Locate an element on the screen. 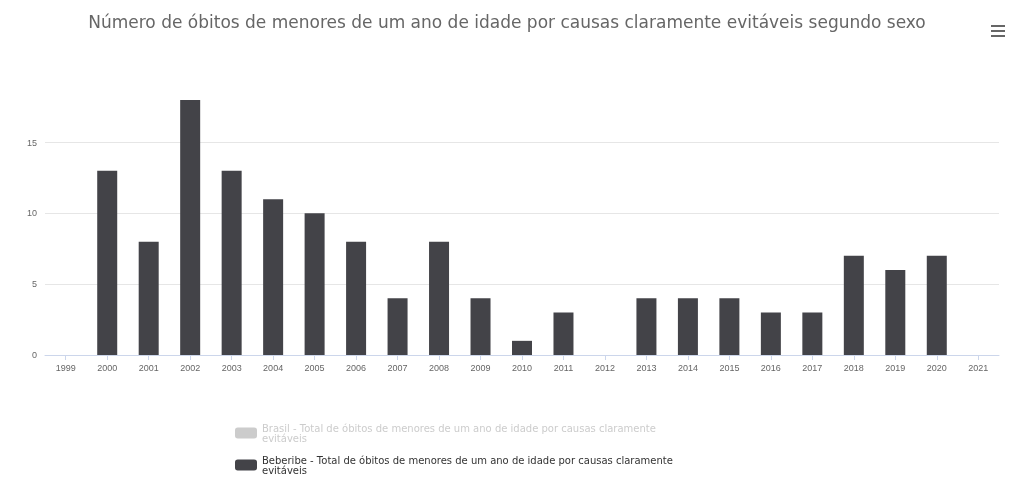 This screenshot has width=1014, height=485. x-tick-label: 2012 is located at coordinates (604, 367).